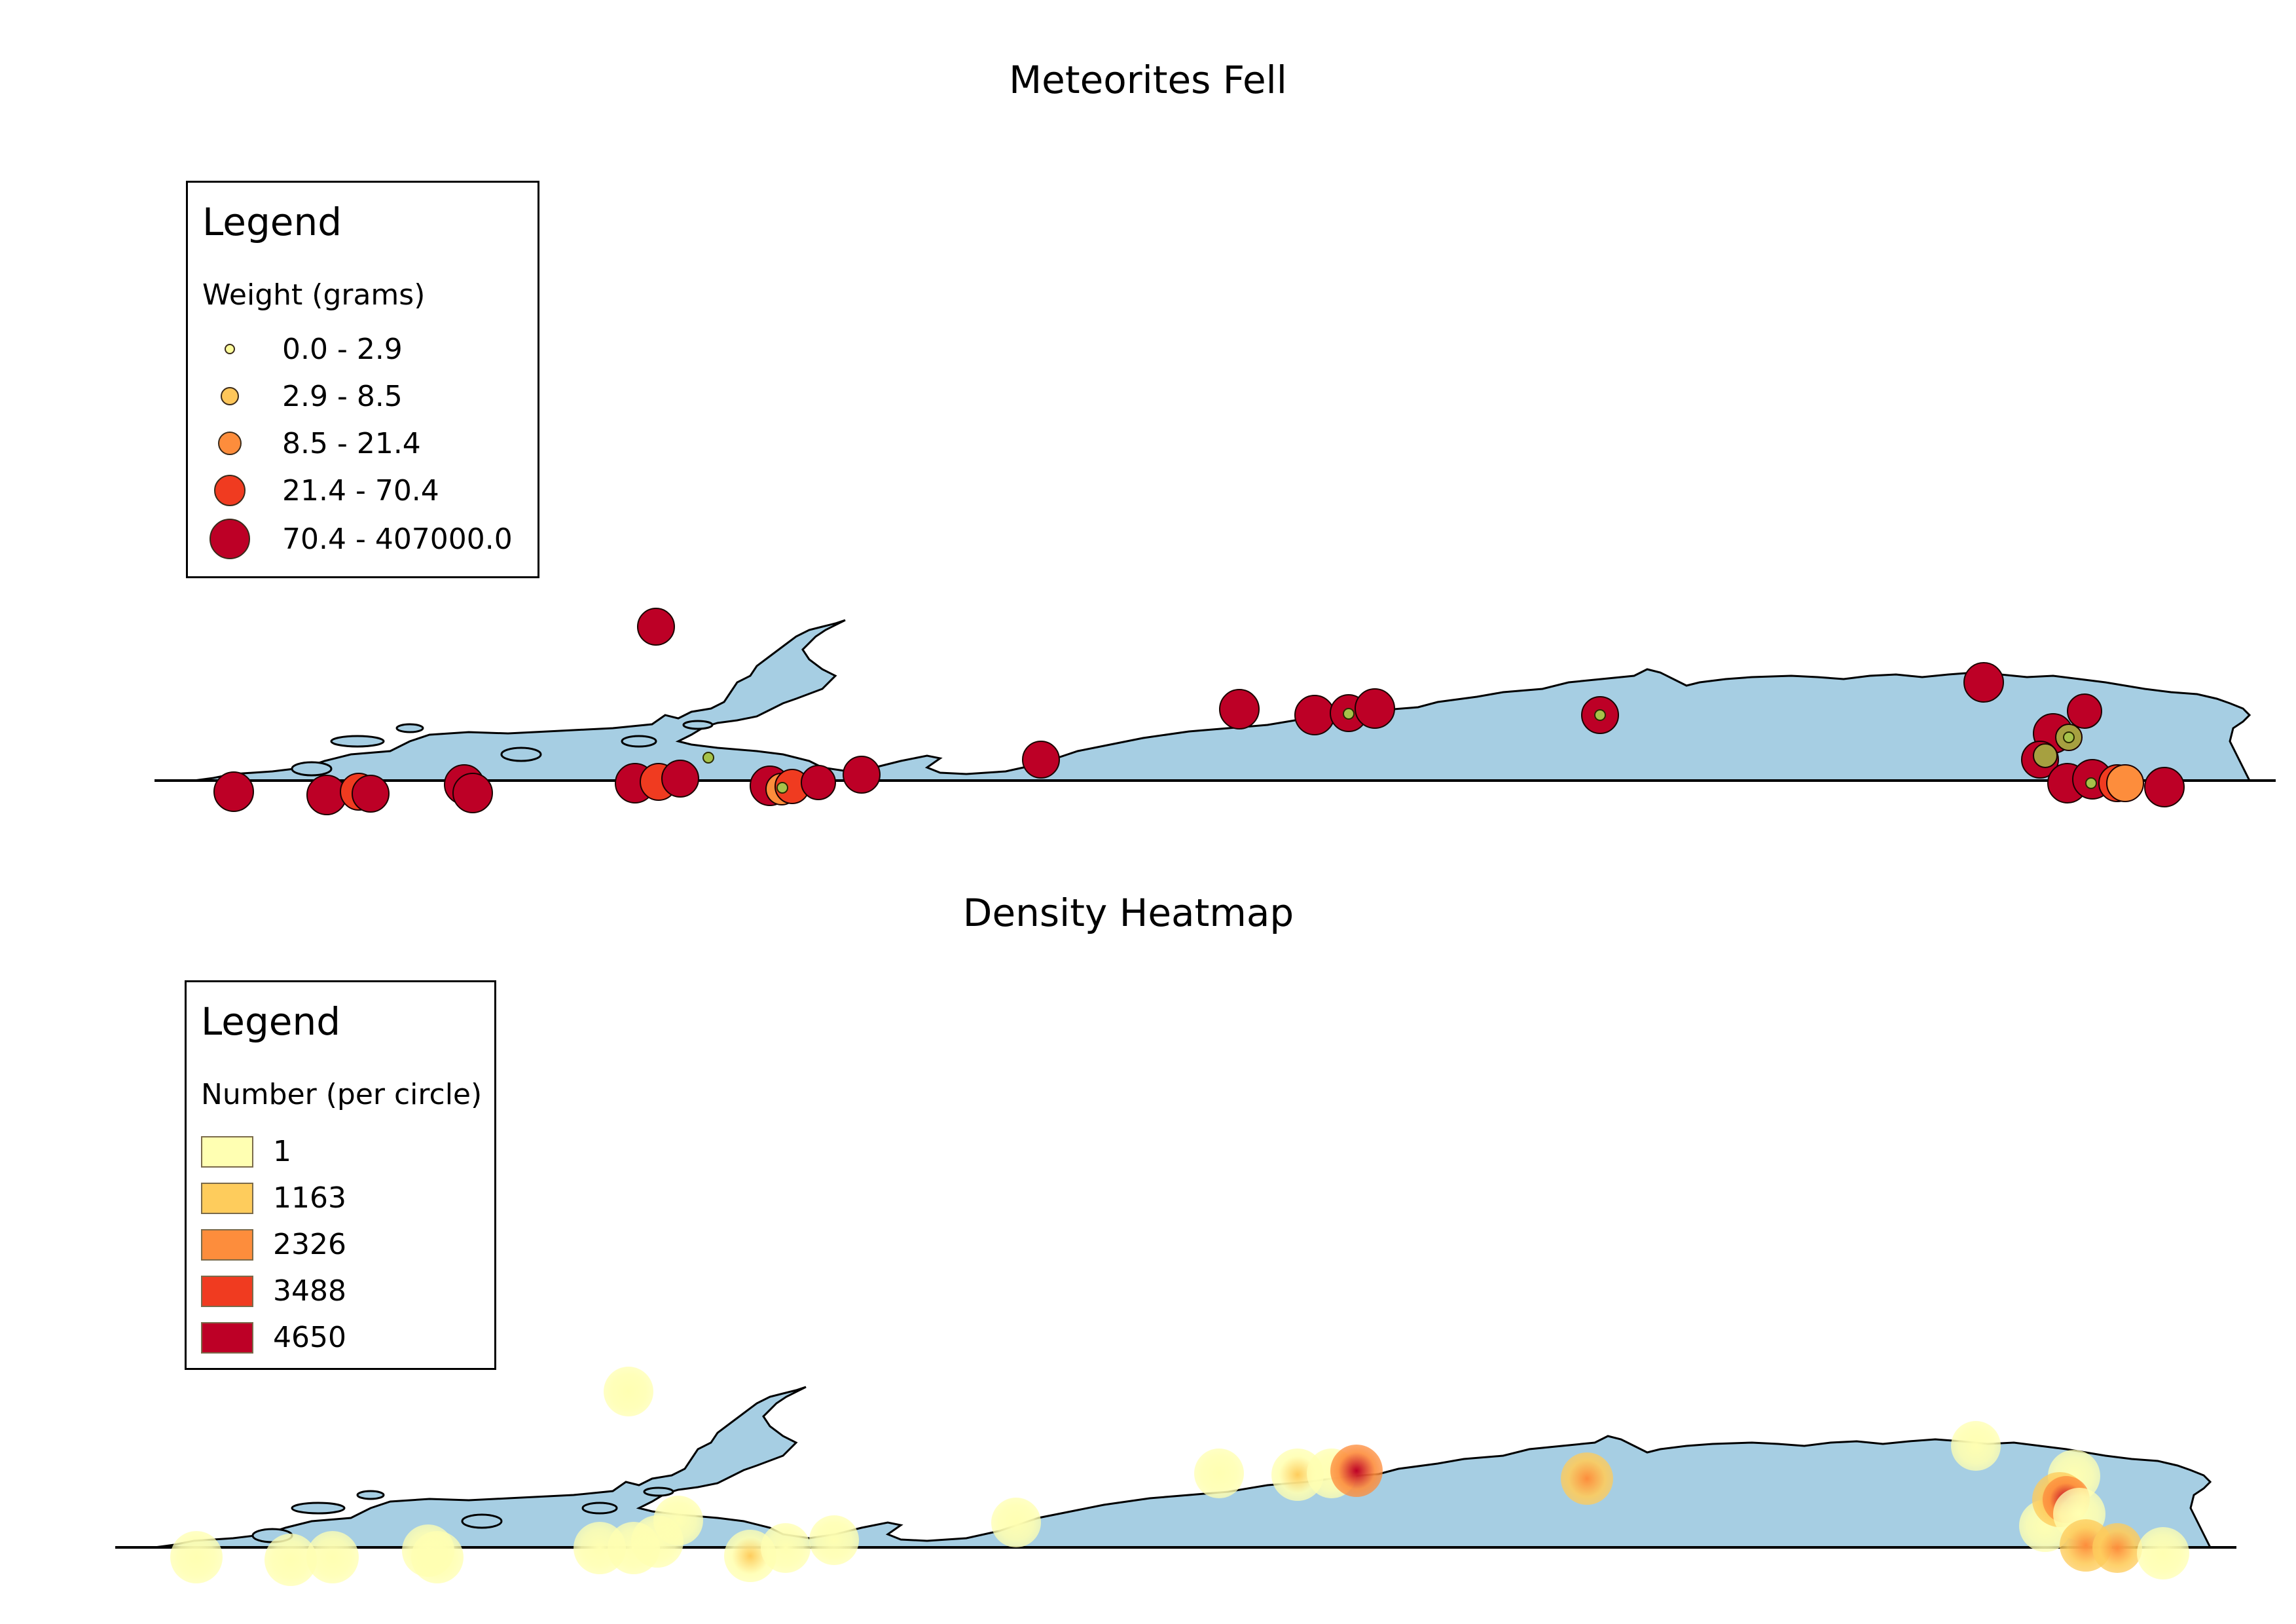 The image size is (2296, 1624). I want to click on legend-item: 1163, so click(340, 1198).